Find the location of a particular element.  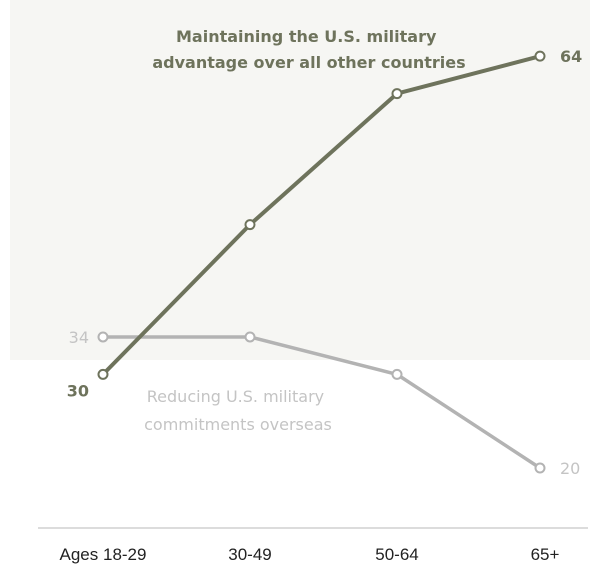

data-label: 20 is located at coordinates (570, 468).